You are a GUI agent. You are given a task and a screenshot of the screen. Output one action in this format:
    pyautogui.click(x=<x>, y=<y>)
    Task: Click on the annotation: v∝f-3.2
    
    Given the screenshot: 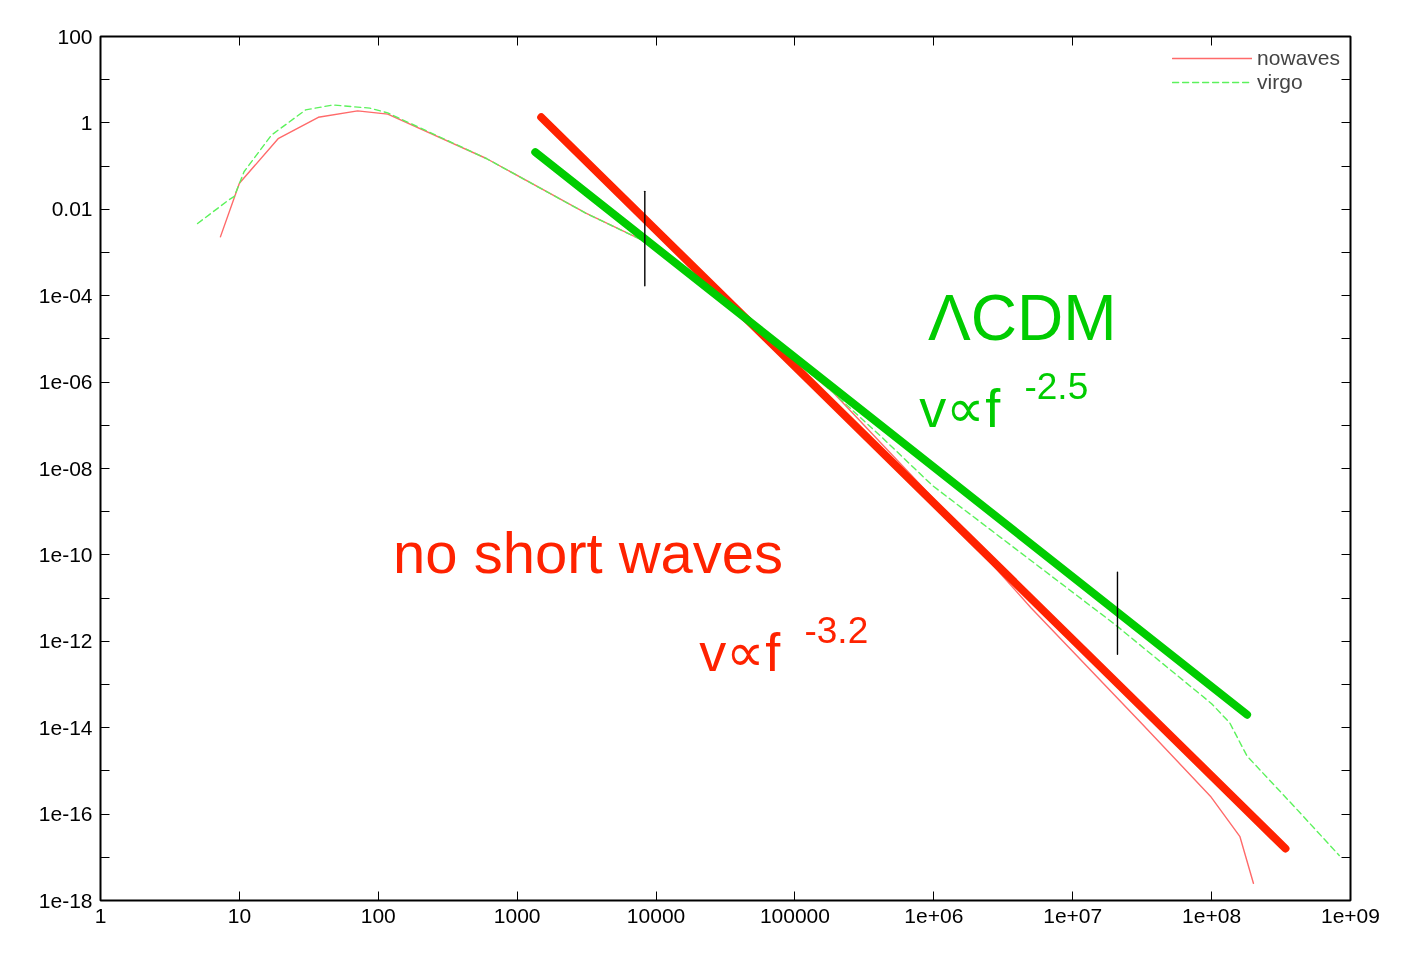 What is the action you would take?
    pyautogui.click(x=784, y=646)
    